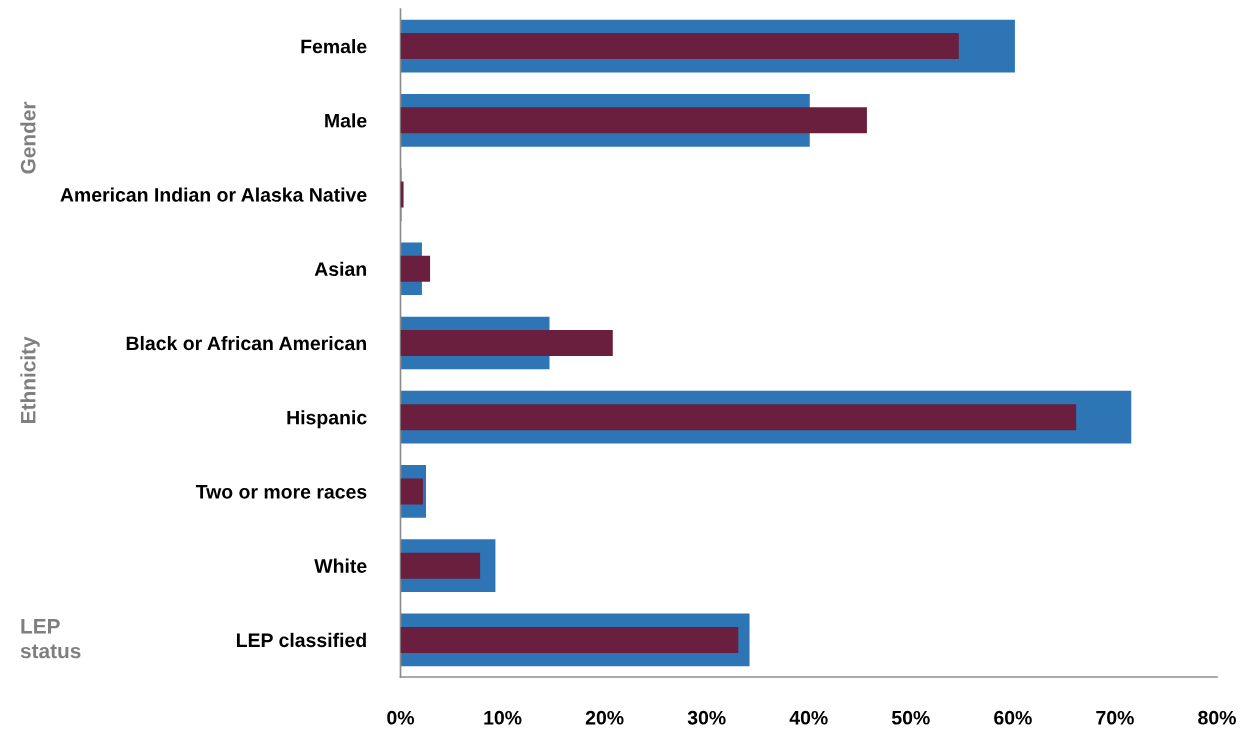 The image size is (1250, 730). I want to click on y-tick-label: Asian, so click(340, 268).